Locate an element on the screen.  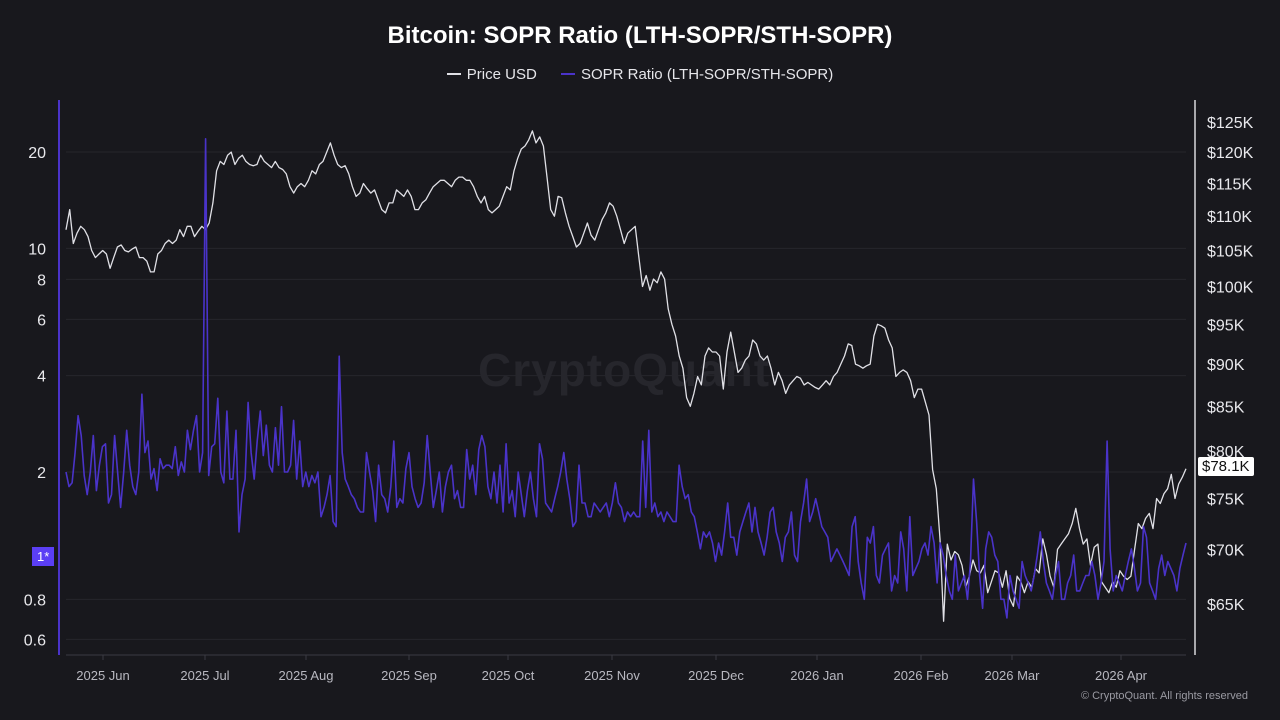
legend-item-sopr-ratio: SOPR Ratio (LTH-SOPR/STH-SOPR) is located at coordinates (697, 74).